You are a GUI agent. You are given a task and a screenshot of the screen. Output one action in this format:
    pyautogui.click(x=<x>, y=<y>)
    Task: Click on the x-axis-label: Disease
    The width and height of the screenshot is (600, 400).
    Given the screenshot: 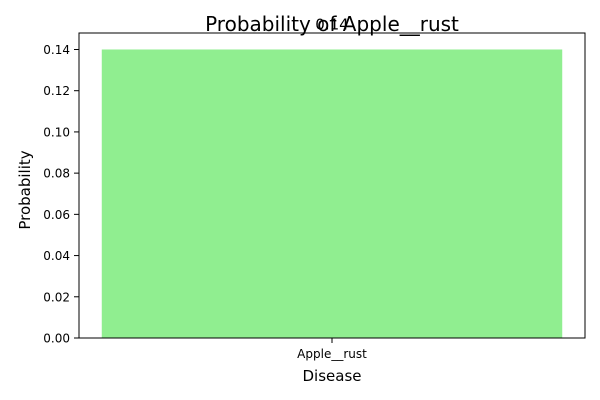 What is the action you would take?
    pyautogui.click(x=332, y=376)
    